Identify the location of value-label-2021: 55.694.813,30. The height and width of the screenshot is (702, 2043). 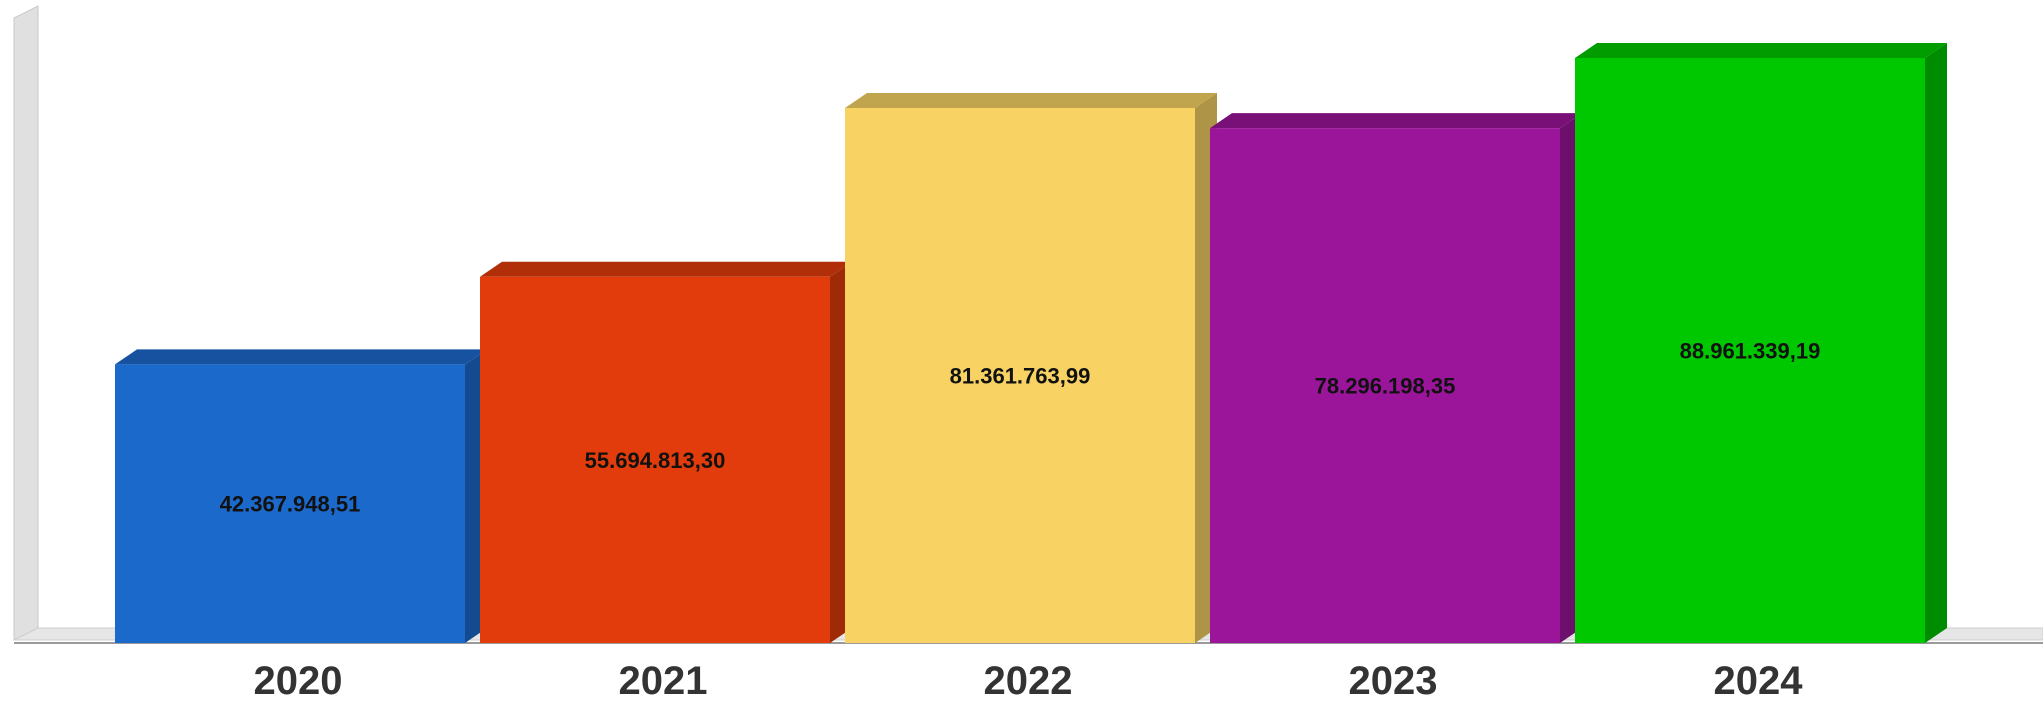
(655, 460).